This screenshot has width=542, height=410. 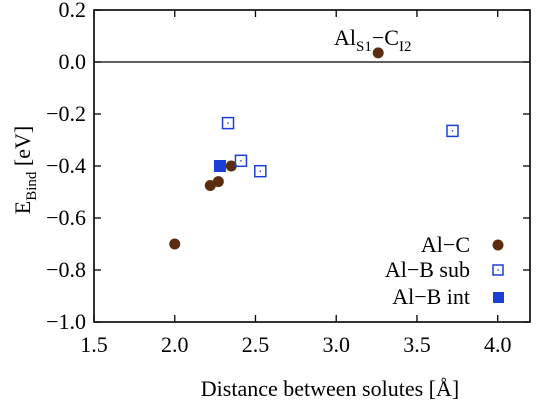 I want to click on y-tick-label: 0.2, so click(x=73, y=11).